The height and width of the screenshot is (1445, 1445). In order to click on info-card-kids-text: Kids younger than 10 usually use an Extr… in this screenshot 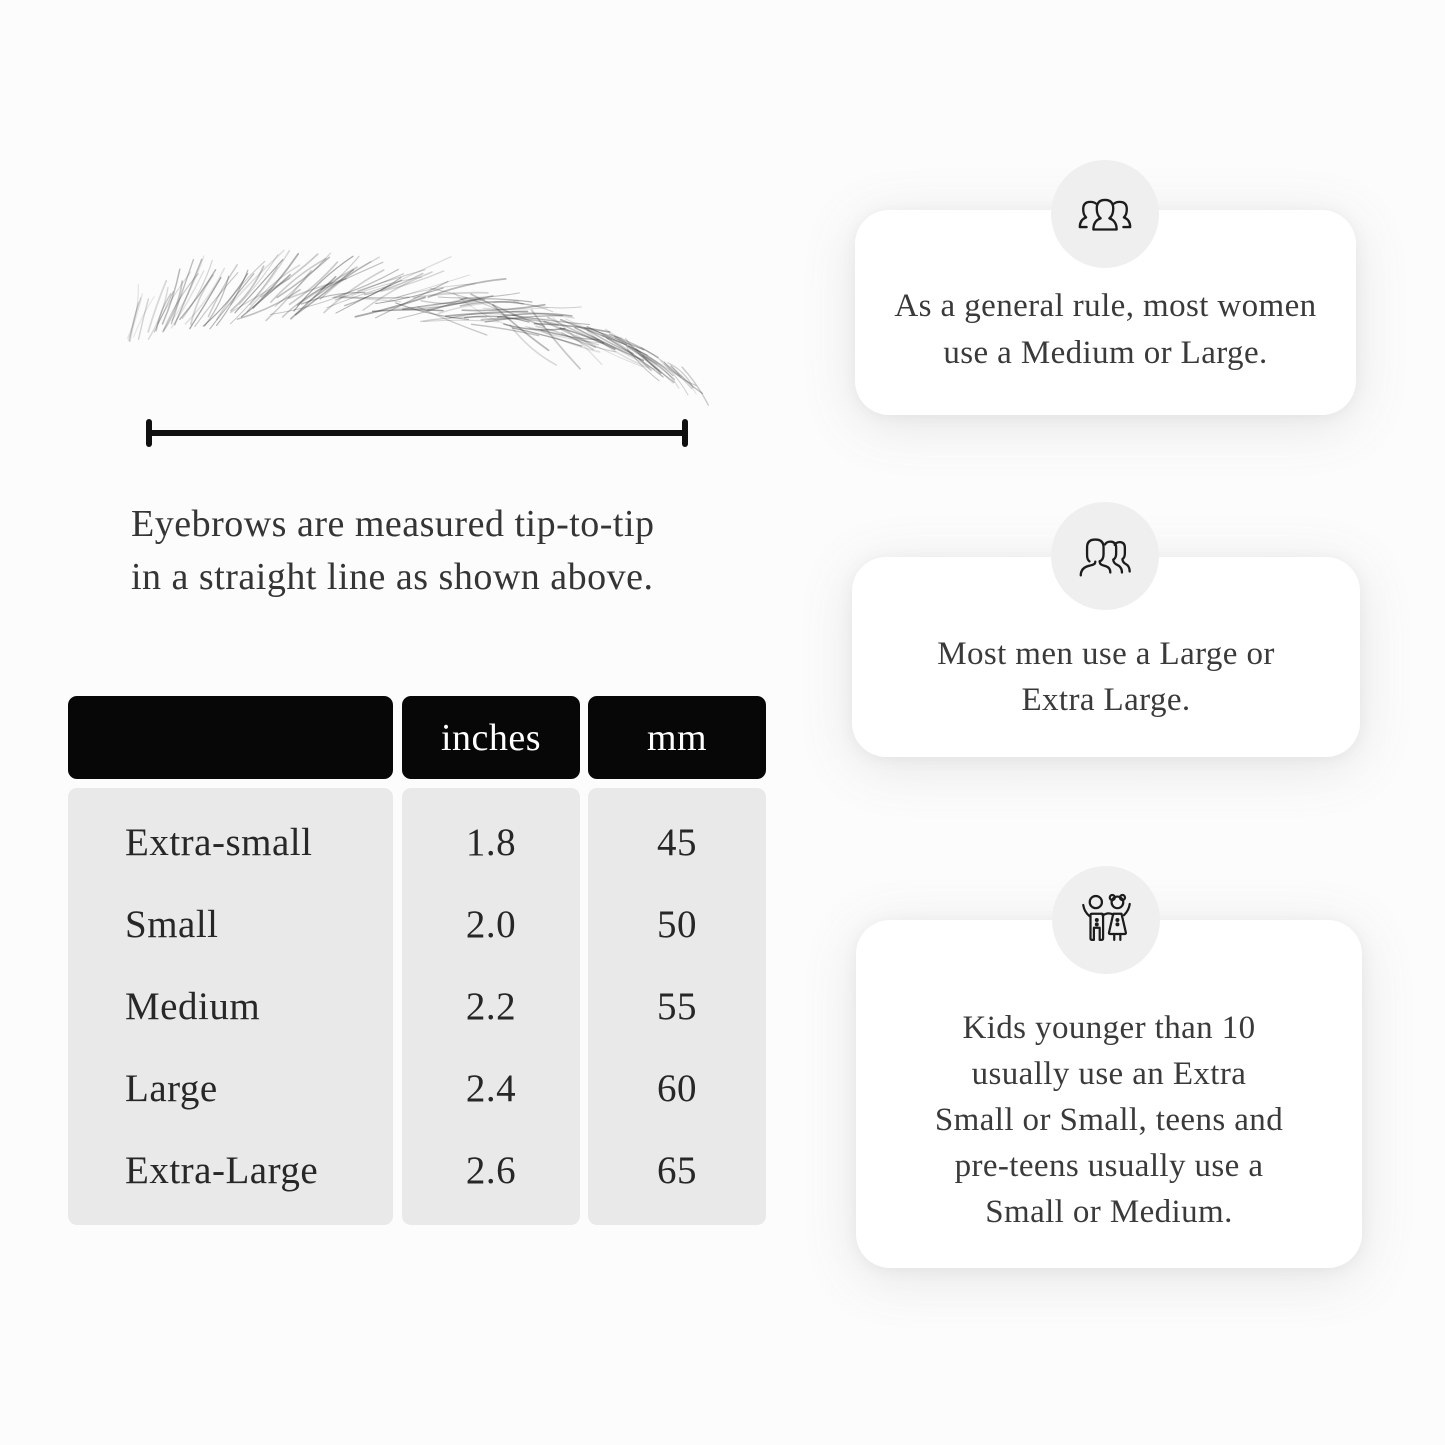, I will do `click(1109, 1094)`.